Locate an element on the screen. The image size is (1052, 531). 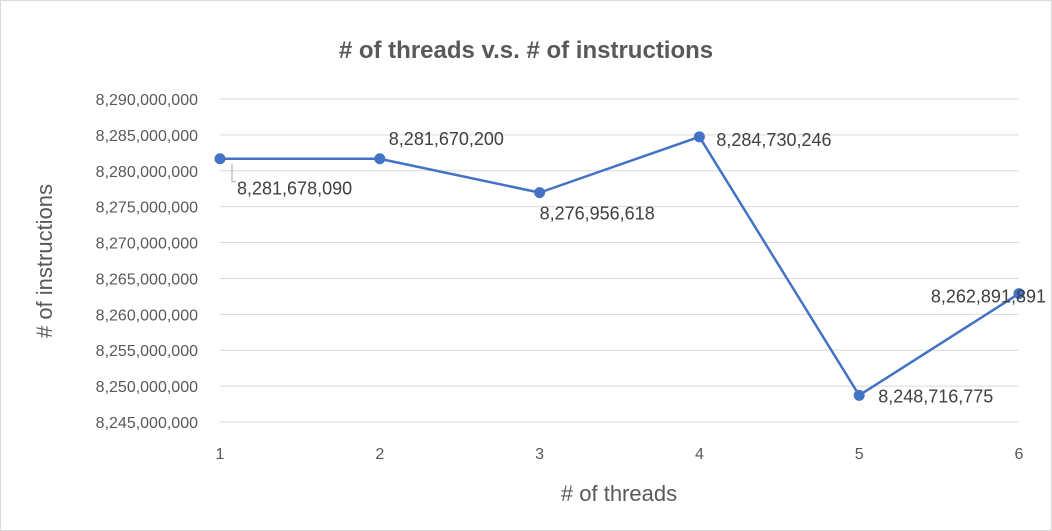
y-axis-label: # of instructions is located at coordinates (44, 261).